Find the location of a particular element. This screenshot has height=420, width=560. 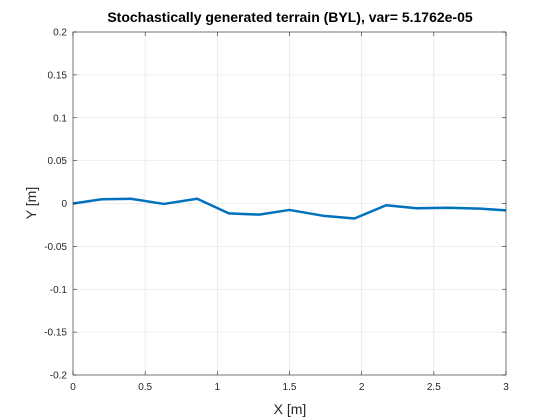

y-tick-label: 0.15 is located at coordinates (58, 75).